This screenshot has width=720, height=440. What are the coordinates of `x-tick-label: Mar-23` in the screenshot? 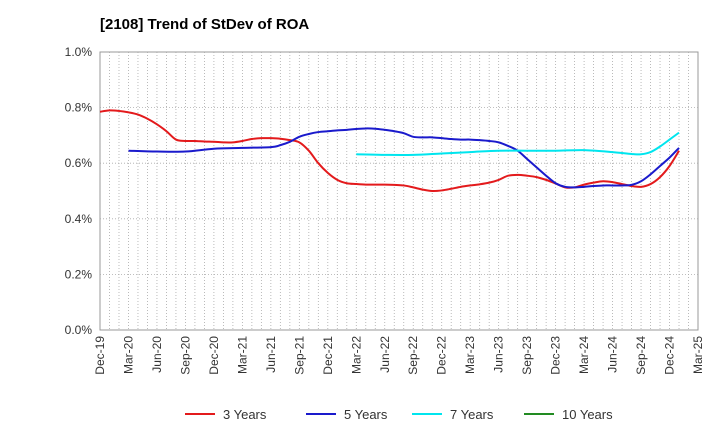 It's located at (470, 355).